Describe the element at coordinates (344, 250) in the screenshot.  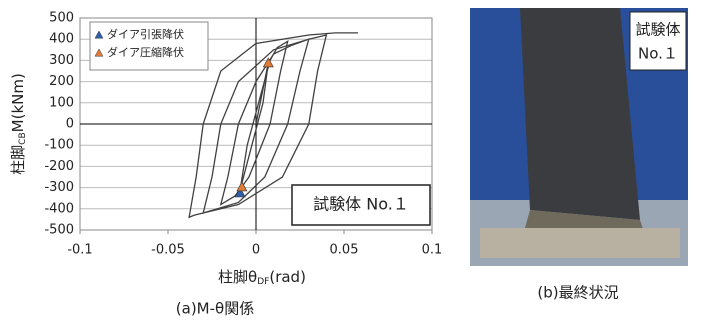
I see `x-tick-label: 0.05` at that location.